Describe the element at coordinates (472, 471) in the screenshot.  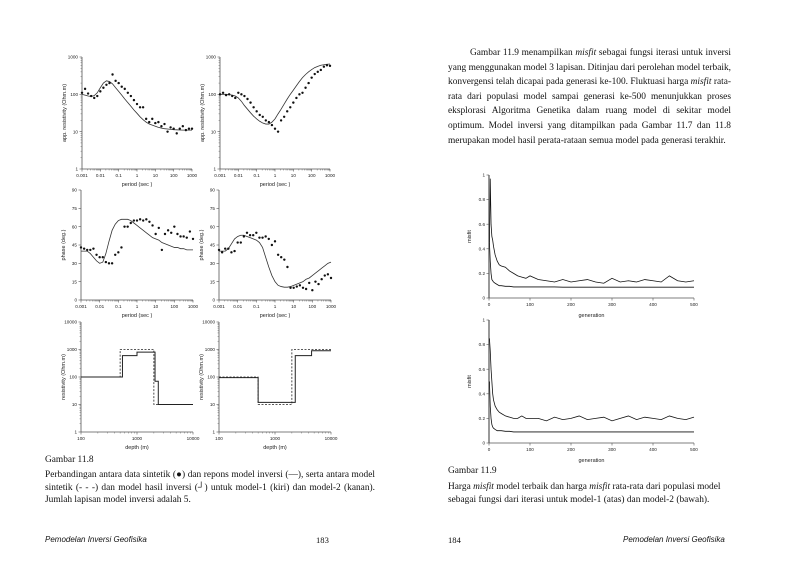
I see `figure-11-9-label: Gambar 11.9` at that location.